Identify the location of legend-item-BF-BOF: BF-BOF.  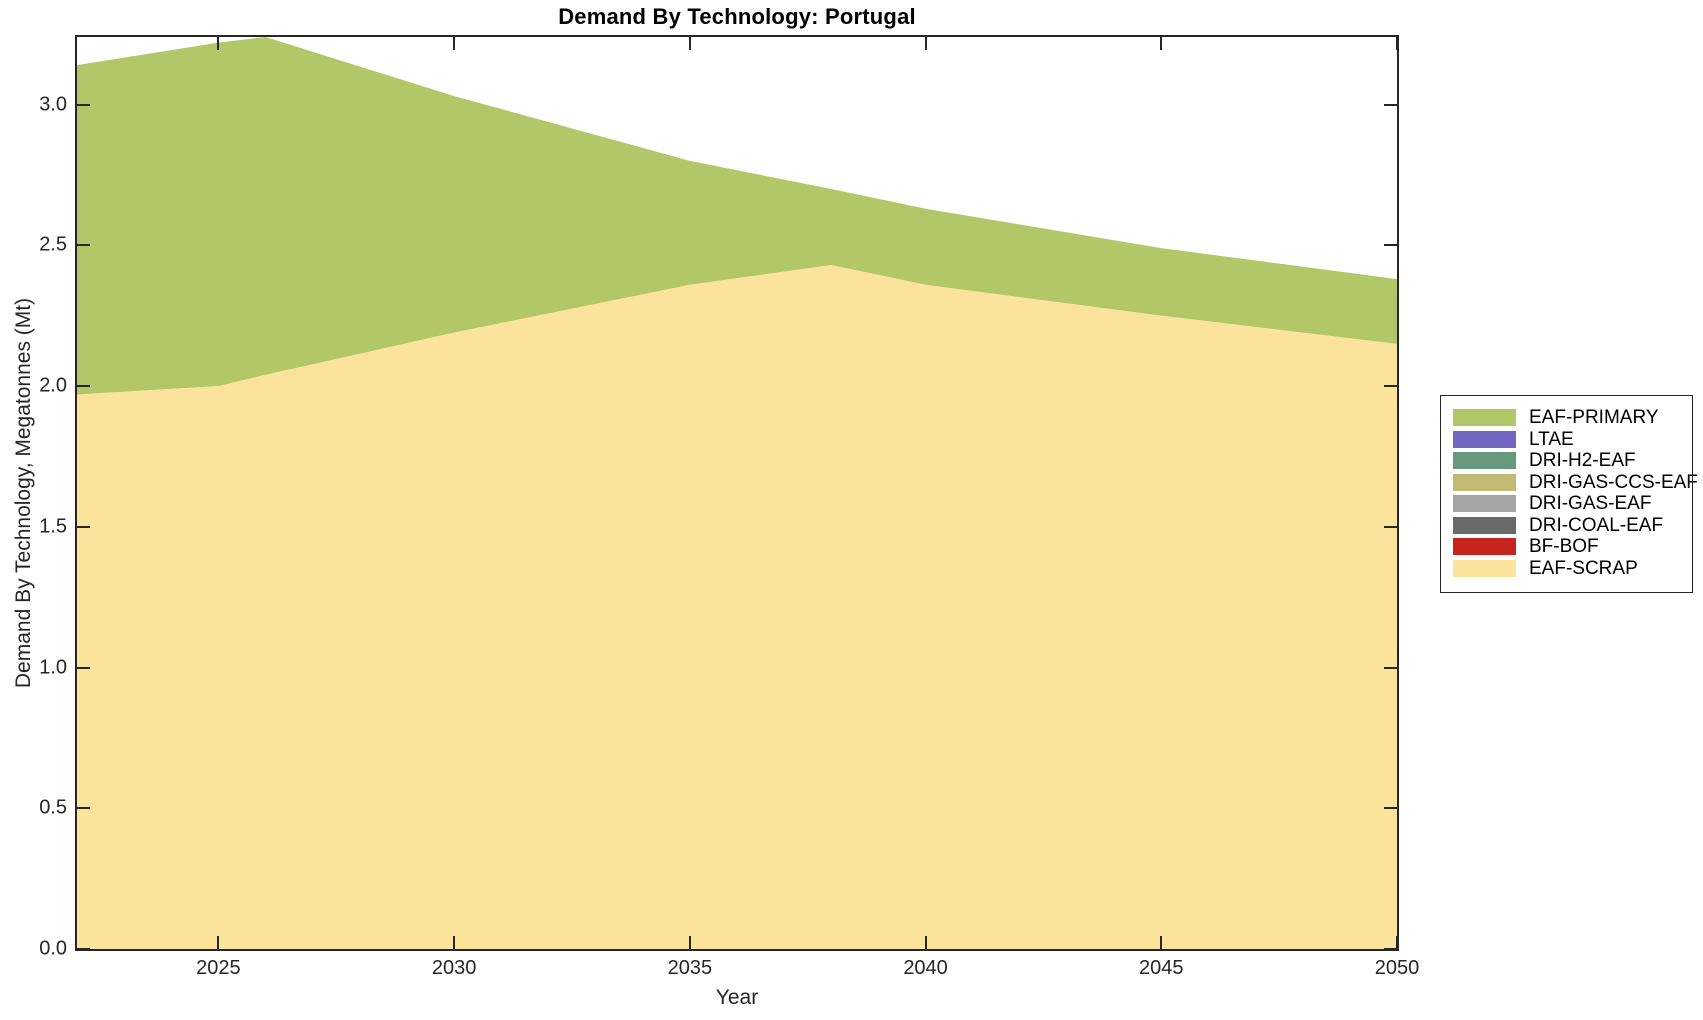
(1568, 547).